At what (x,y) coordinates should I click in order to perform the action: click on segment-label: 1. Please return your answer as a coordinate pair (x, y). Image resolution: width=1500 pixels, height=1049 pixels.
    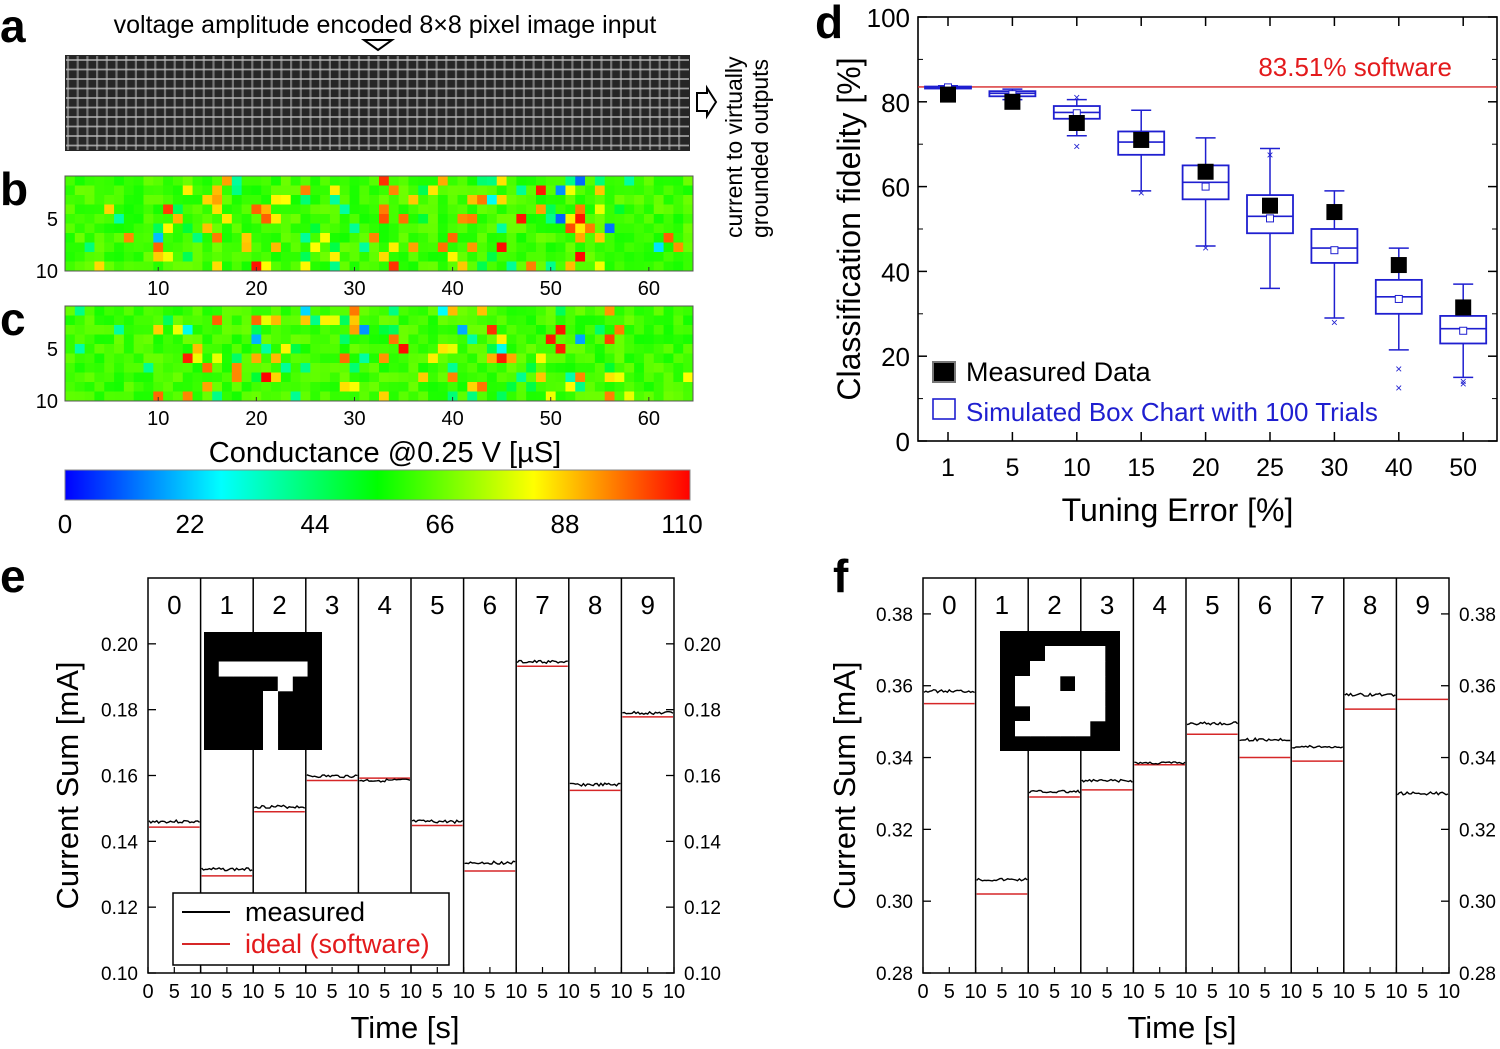
    Looking at the image, I should click on (227, 605).